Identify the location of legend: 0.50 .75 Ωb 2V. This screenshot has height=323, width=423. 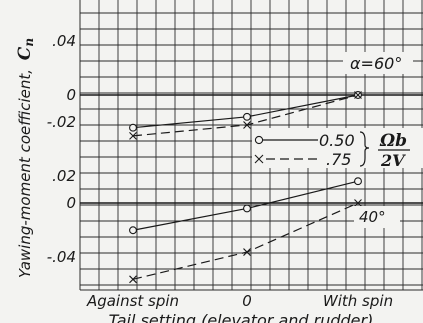
(337, 149).